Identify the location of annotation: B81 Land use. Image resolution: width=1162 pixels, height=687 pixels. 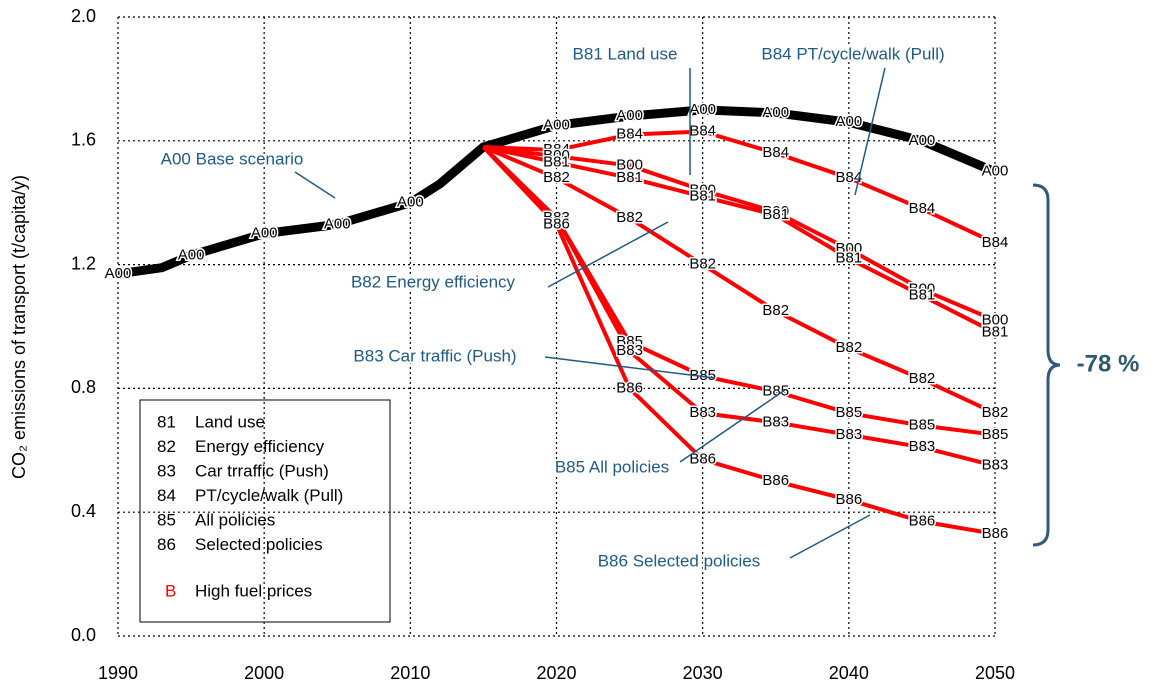
(625, 53).